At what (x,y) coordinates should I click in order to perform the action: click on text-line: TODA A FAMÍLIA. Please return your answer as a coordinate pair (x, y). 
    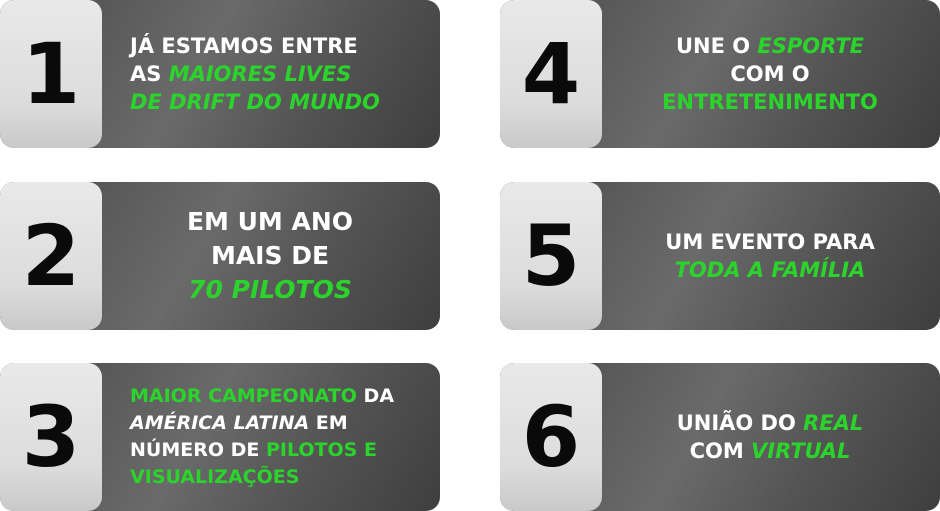
    Looking at the image, I should click on (770, 270).